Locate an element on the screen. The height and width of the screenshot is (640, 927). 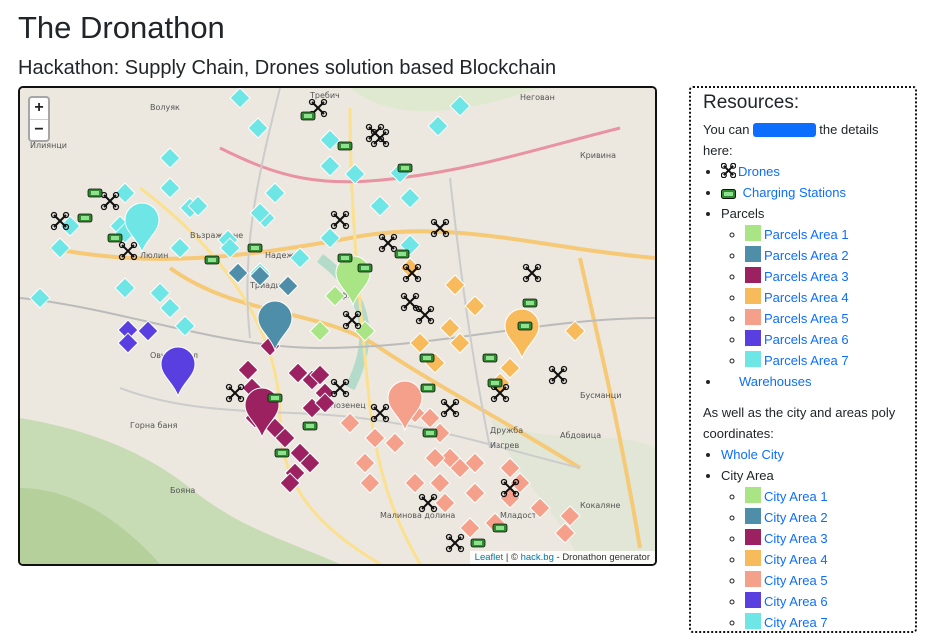
warehouses-link: Warehouses is located at coordinates (775, 381).